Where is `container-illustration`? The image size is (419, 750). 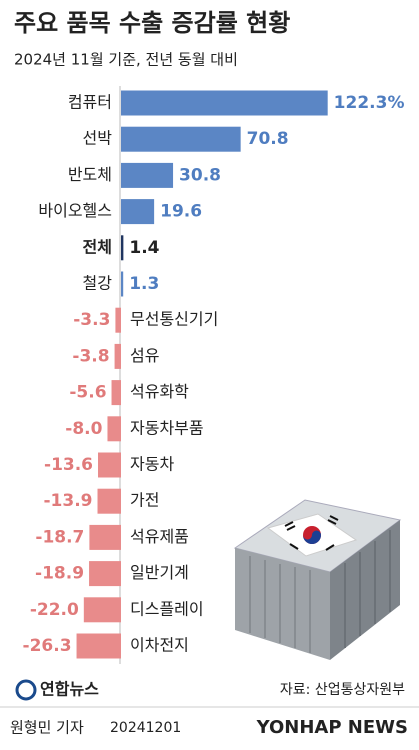 container-illustration is located at coordinates (317, 579).